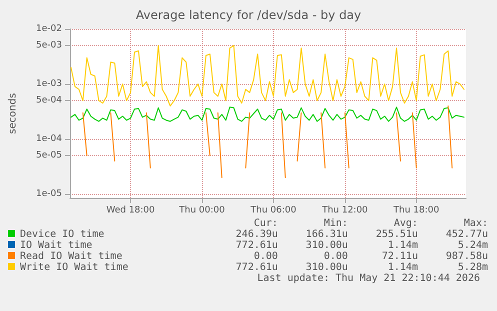  I want to click on text: 255.51u, so click(396, 234).